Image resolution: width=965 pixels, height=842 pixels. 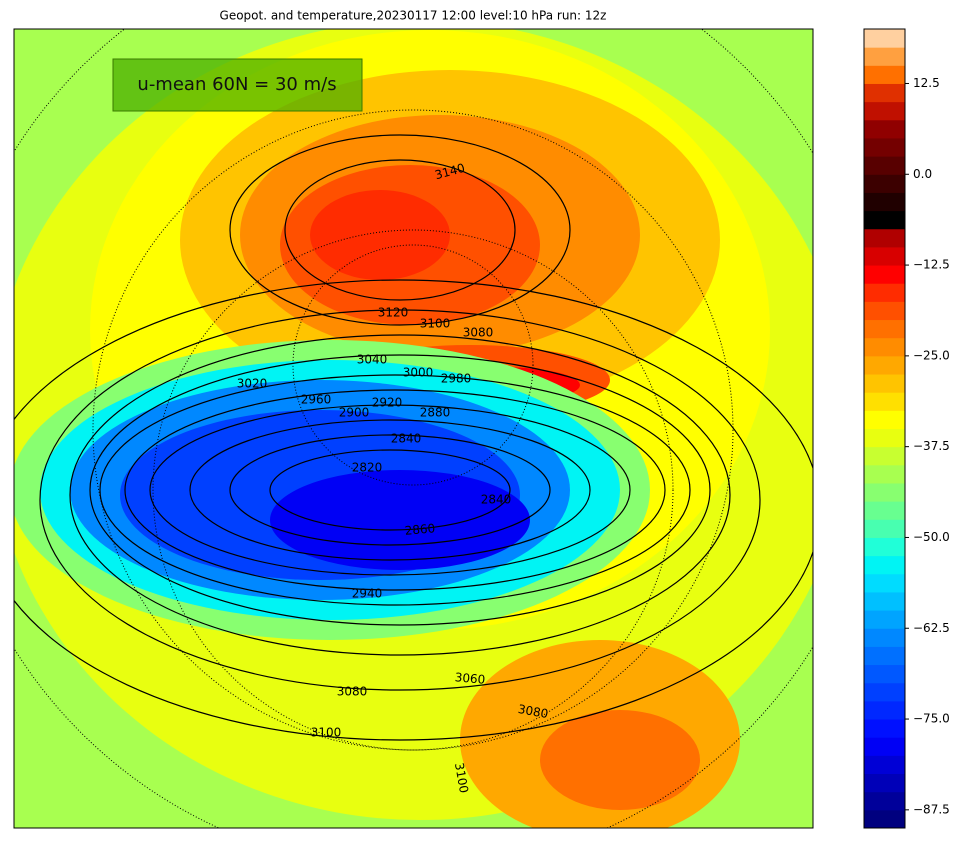 What do you see at coordinates (931, 537) in the screenshot?
I see `colorbar-tick-label: −50.0` at bounding box center [931, 537].